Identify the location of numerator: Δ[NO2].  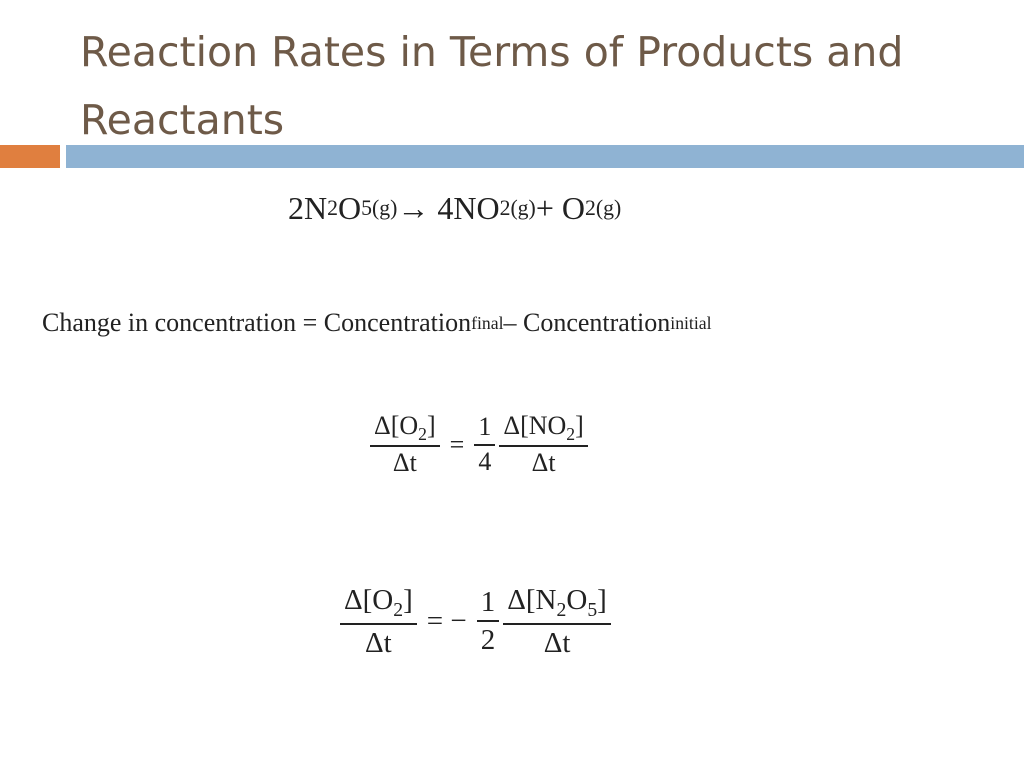
(543, 427).